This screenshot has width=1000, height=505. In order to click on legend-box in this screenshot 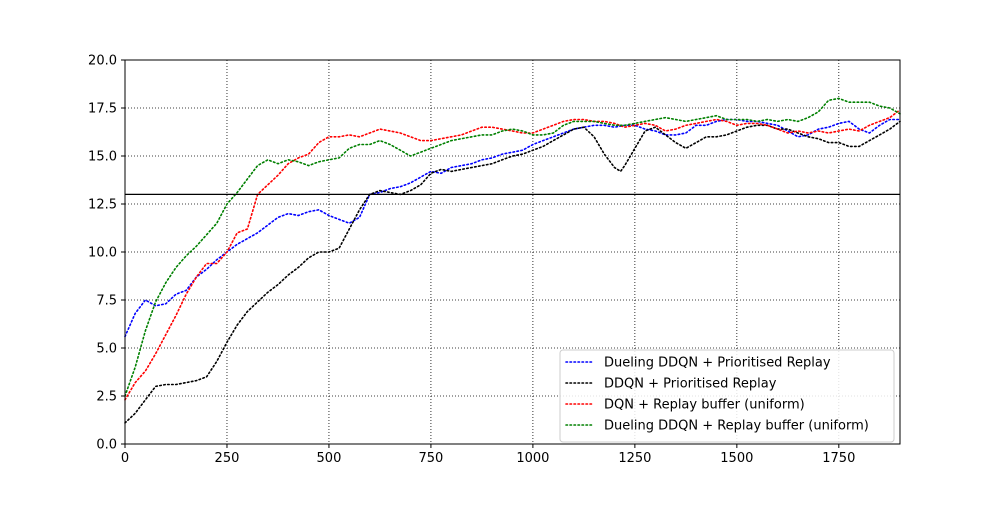, I will do `click(727, 396)`.